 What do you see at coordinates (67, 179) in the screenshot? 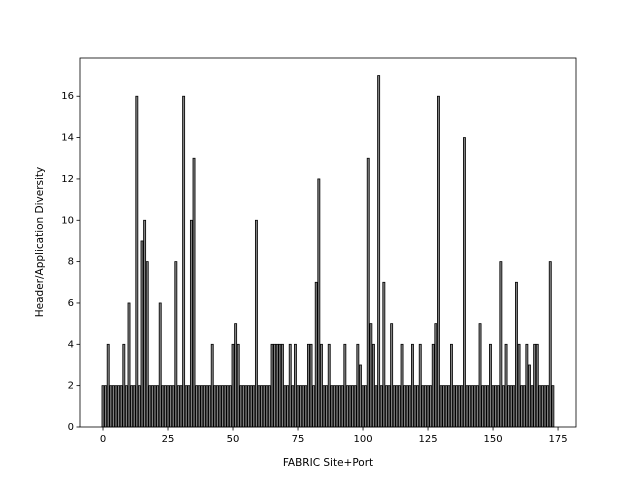
I see `y-tick-label: 12` at bounding box center [67, 179].